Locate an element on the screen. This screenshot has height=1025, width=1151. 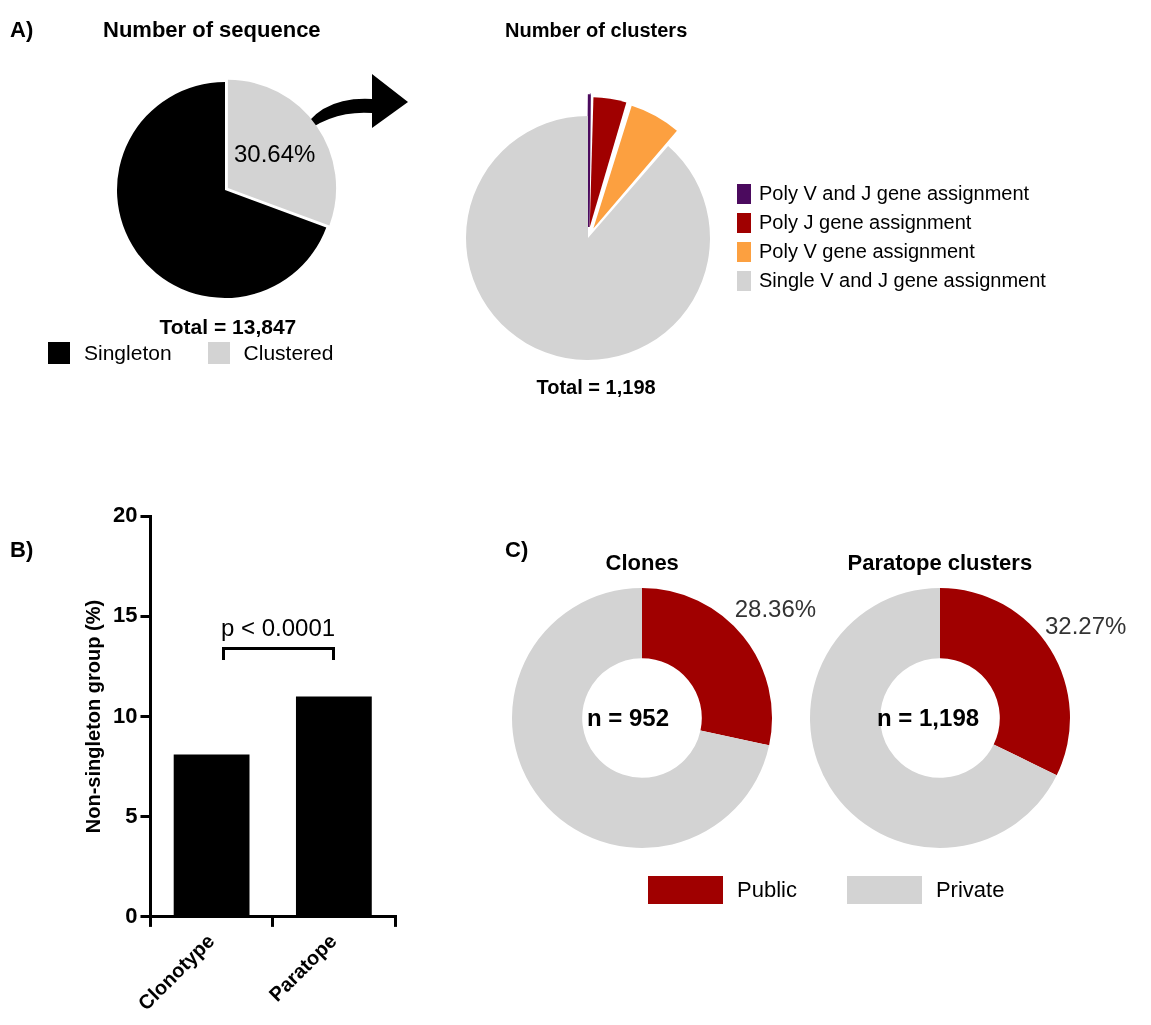
legend-label: Single V and J gene assignment is located at coordinates (902, 280).